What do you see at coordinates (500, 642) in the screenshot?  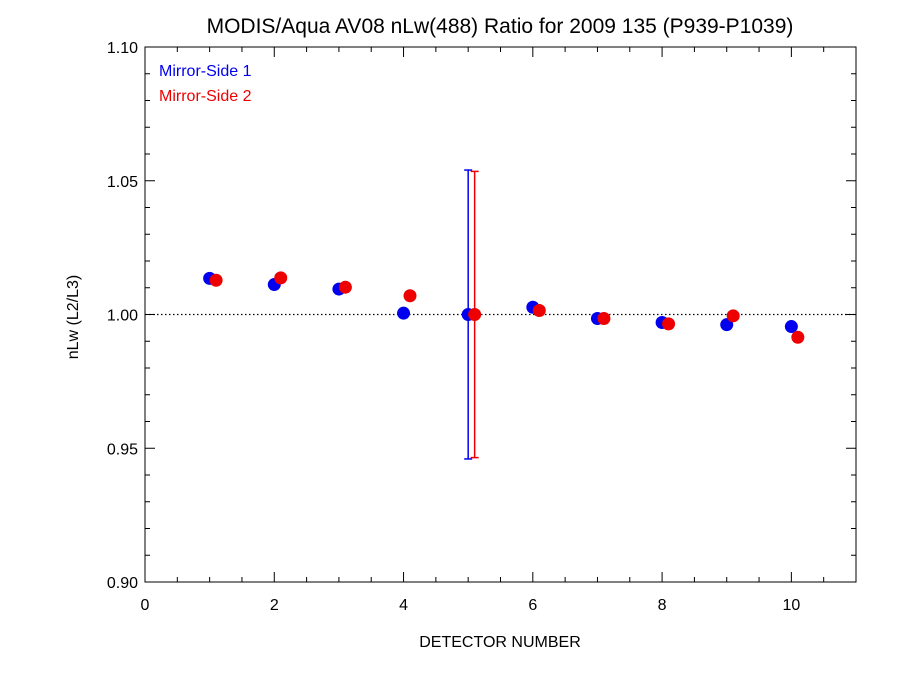 I see `x-axis-label: DETECTOR NUMBER` at bounding box center [500, 642].